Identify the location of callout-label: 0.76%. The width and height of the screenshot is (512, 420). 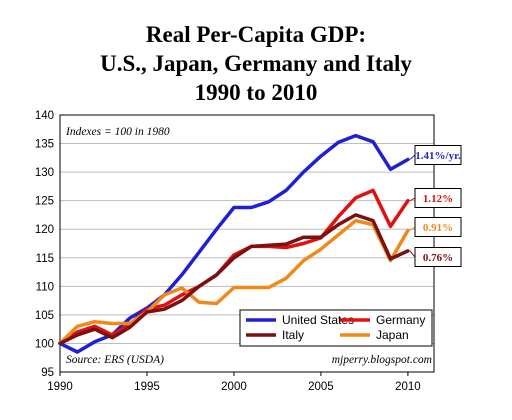
(438, 258).